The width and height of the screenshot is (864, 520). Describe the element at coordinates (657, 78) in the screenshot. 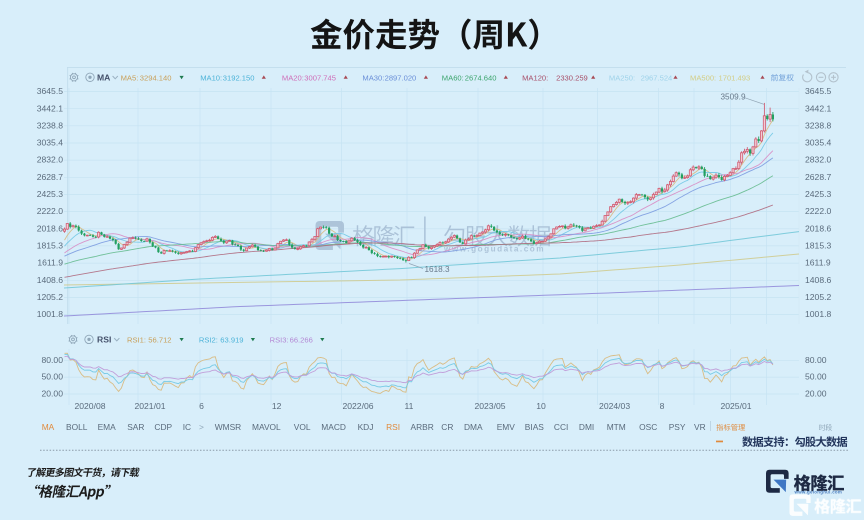

I see `svg-text: 2967.524` at that location.